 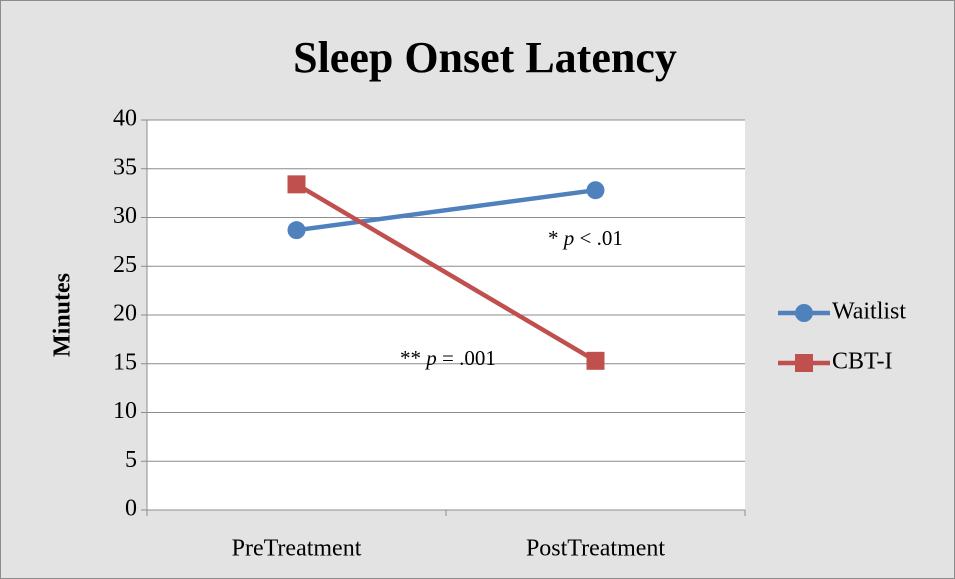 What do you see at coordinates (125, 216) in the screenshot?
I see `y-tick-label: 30` at bounding box center [125, 216].